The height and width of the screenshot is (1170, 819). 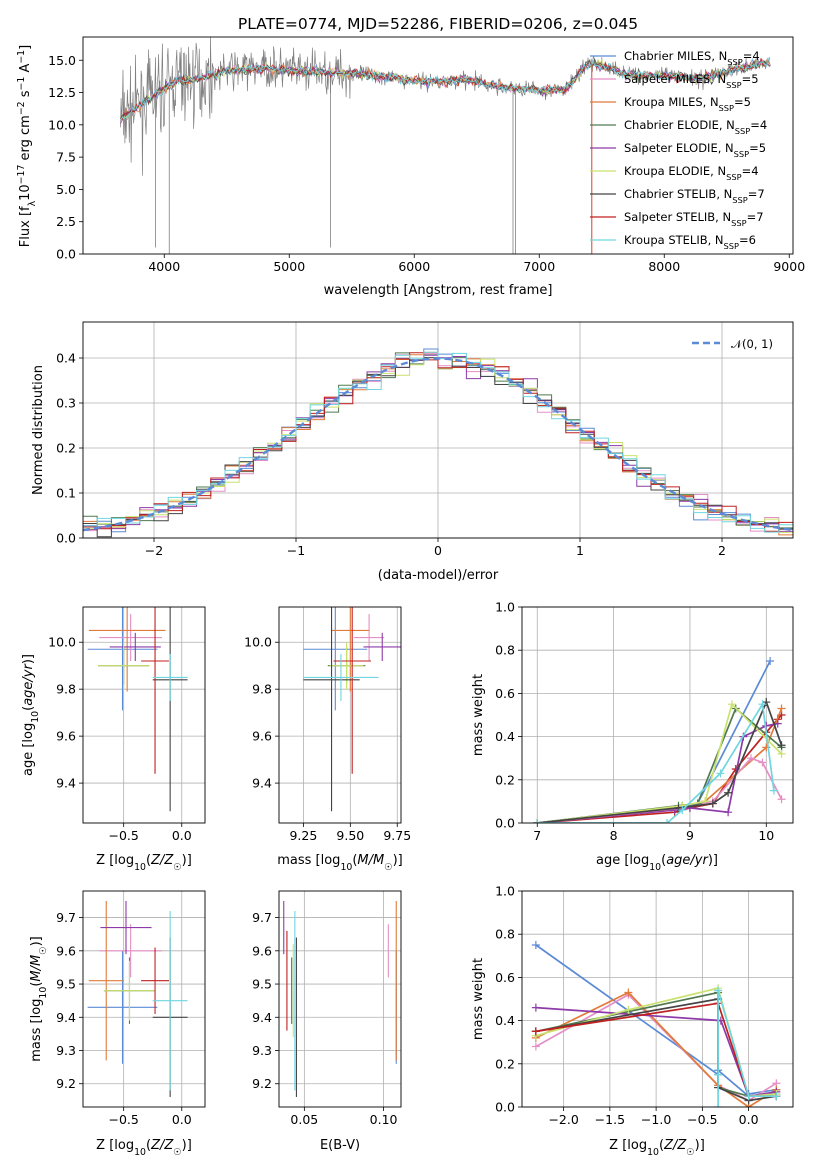 What do you see at coordinates (66, 1050) in the screenshot?
I see `y-tick-label: 9.3` at bounding box center [66, 1050].